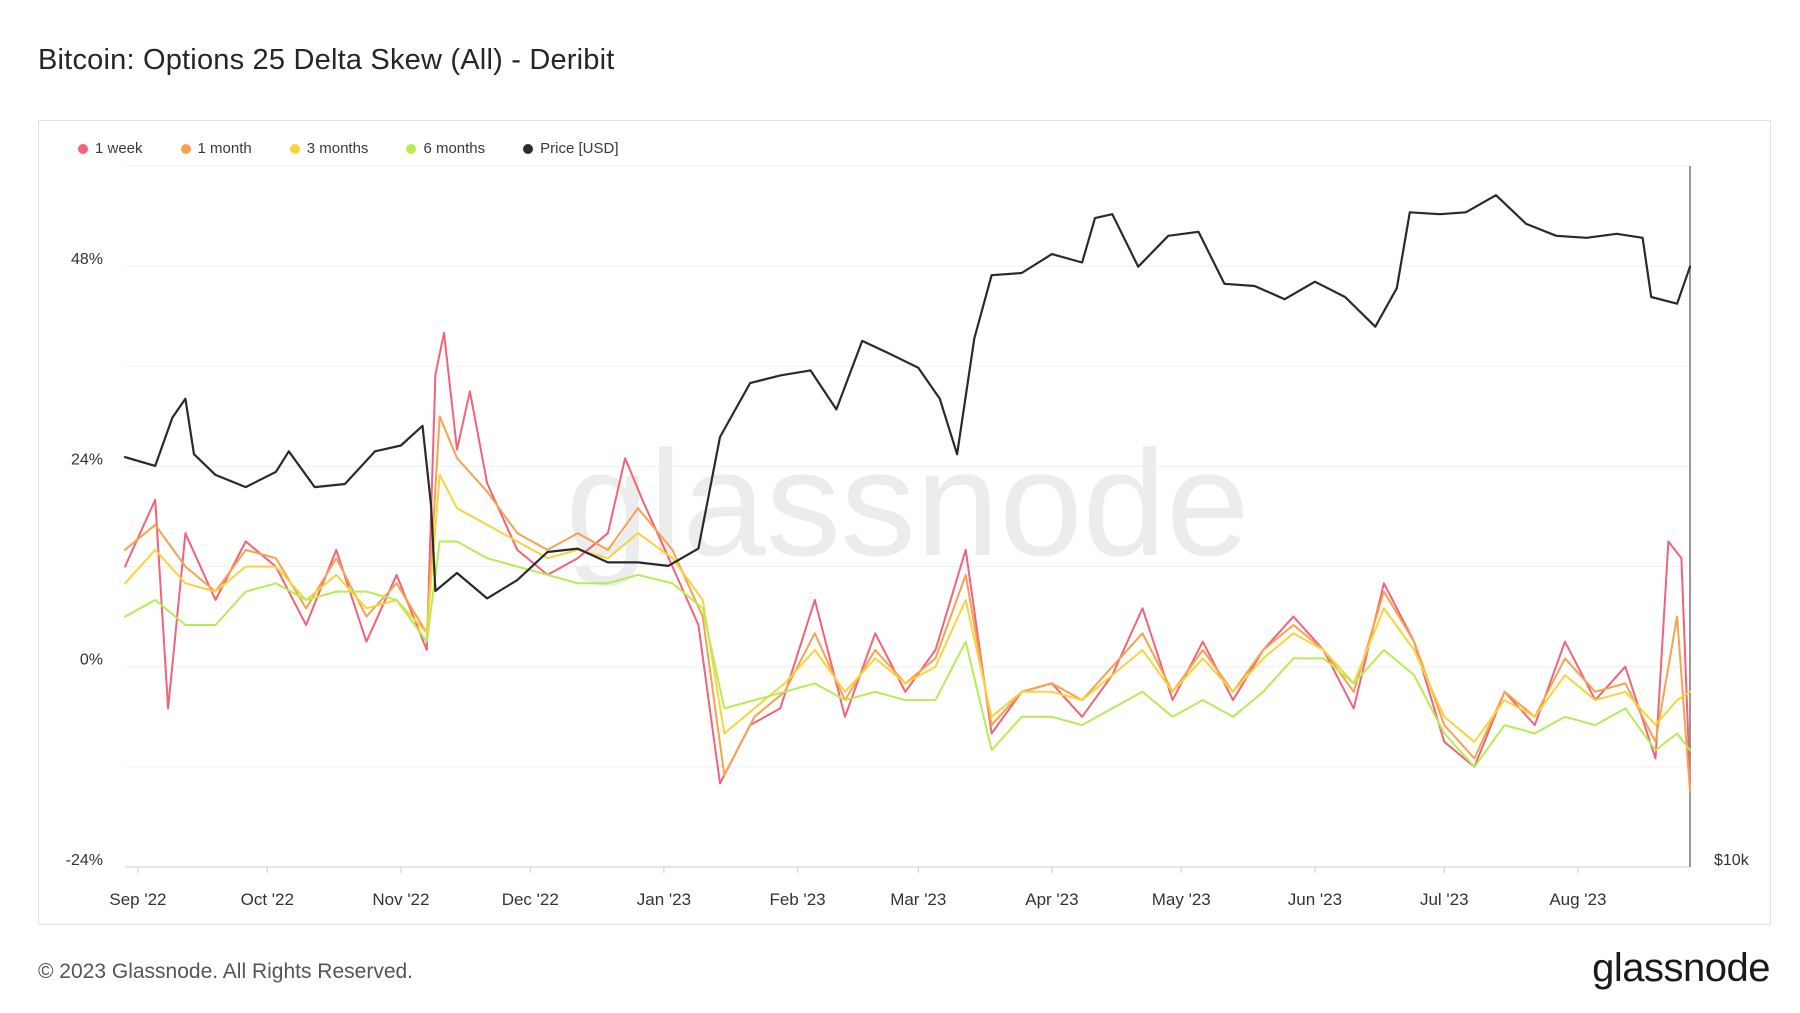 The height and width of the screenshot is (1013, 1800). Describe the element at coordinates (87, 459) in the screenshot. I see `y-tick-label: 24%` at that location.